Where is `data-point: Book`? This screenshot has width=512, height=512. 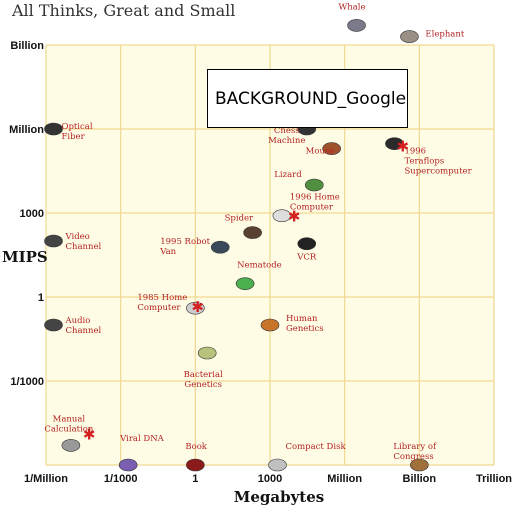 data-point: Book is located at coordinates (196, 457).